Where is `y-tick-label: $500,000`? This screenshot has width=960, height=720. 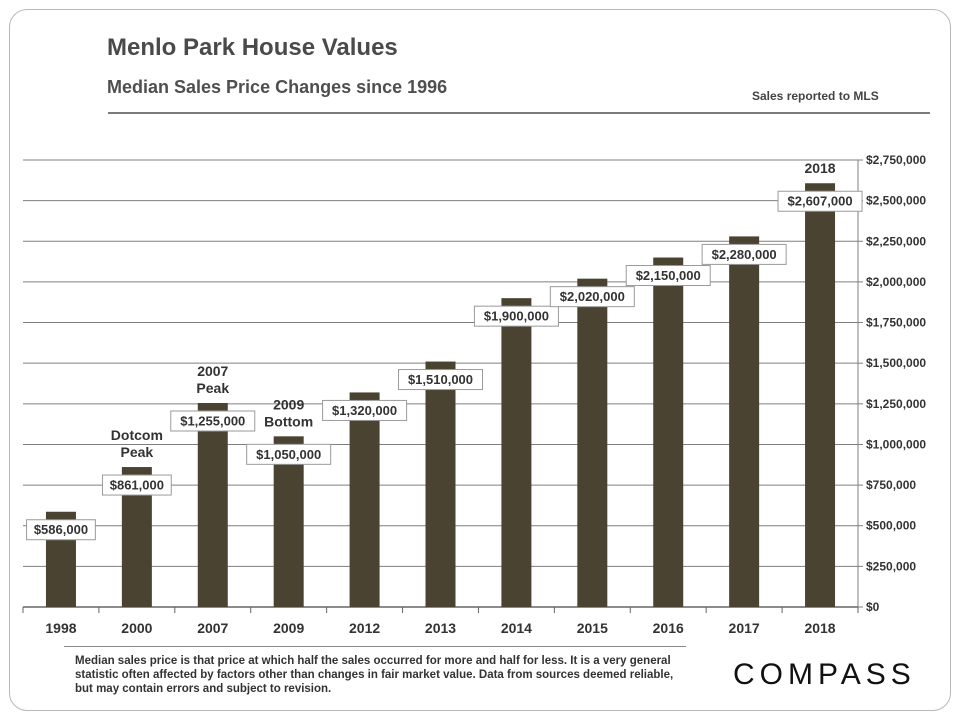
y-tick-label: $500,000 is located at coordinates (891, 526).